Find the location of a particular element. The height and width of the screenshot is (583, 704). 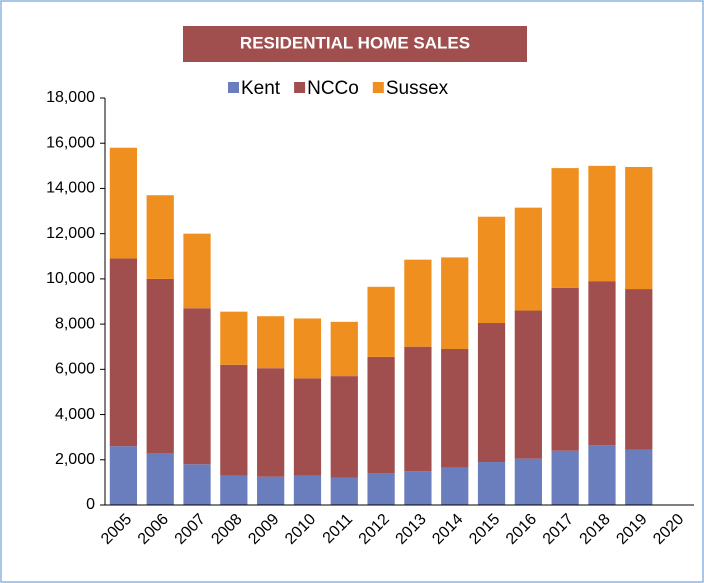

y-tick-label: 6,000 is located at coordinates (75, 369).